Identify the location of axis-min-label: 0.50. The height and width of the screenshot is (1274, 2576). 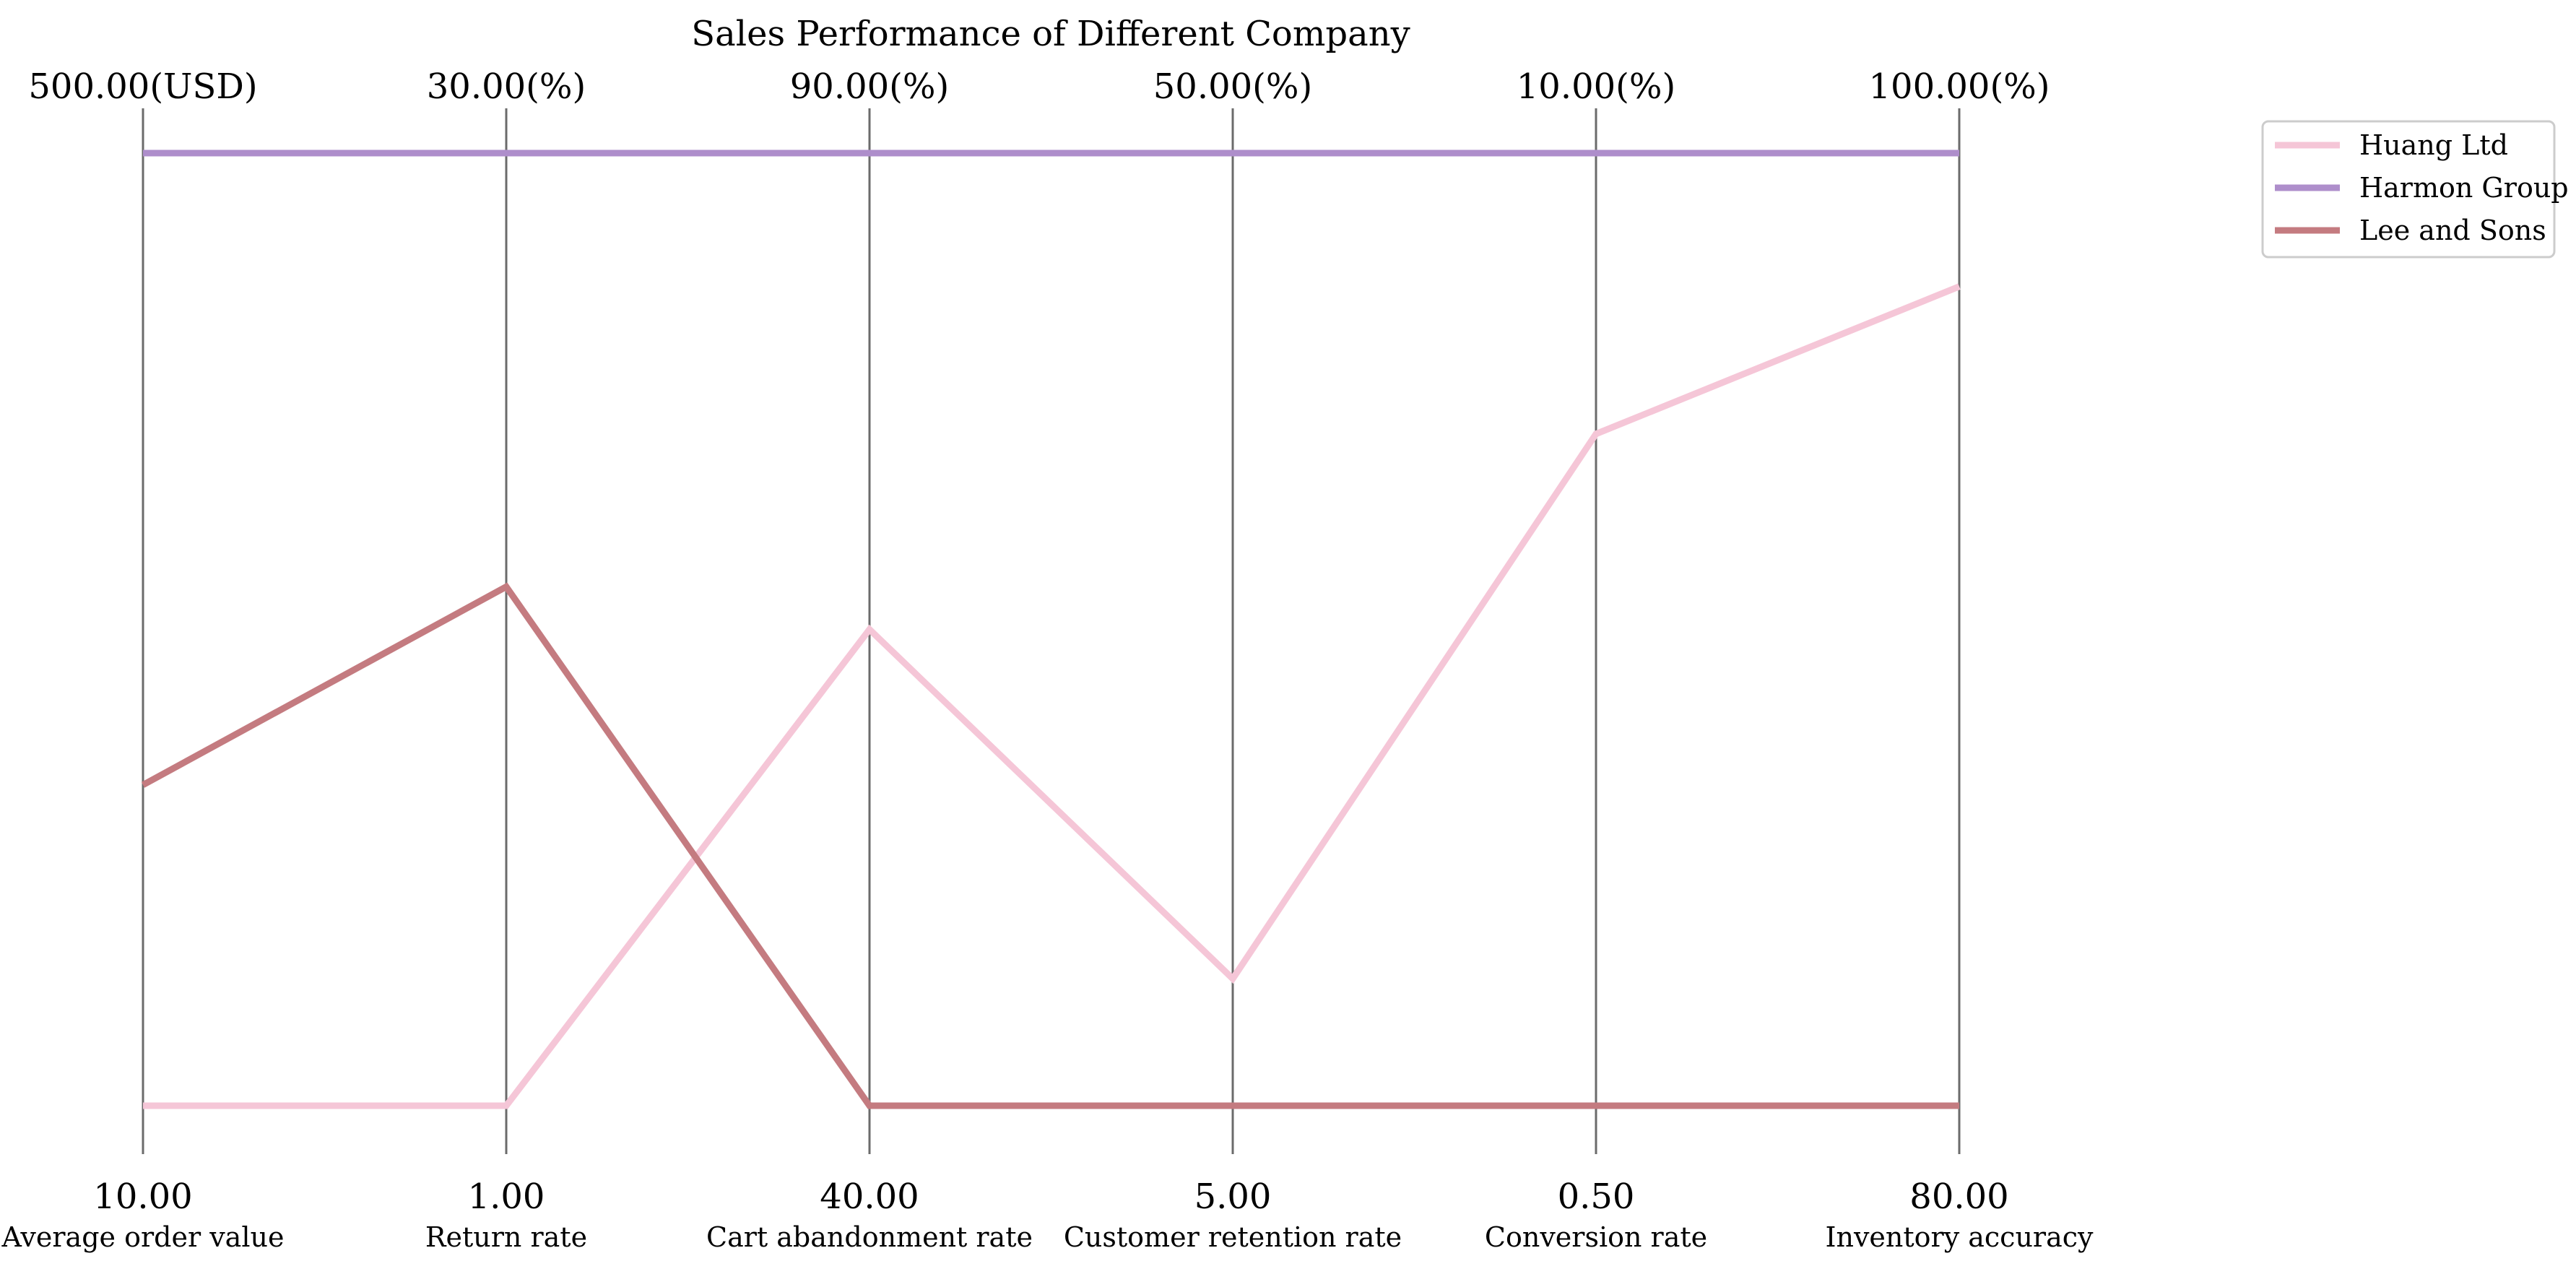
(1596, 1196).